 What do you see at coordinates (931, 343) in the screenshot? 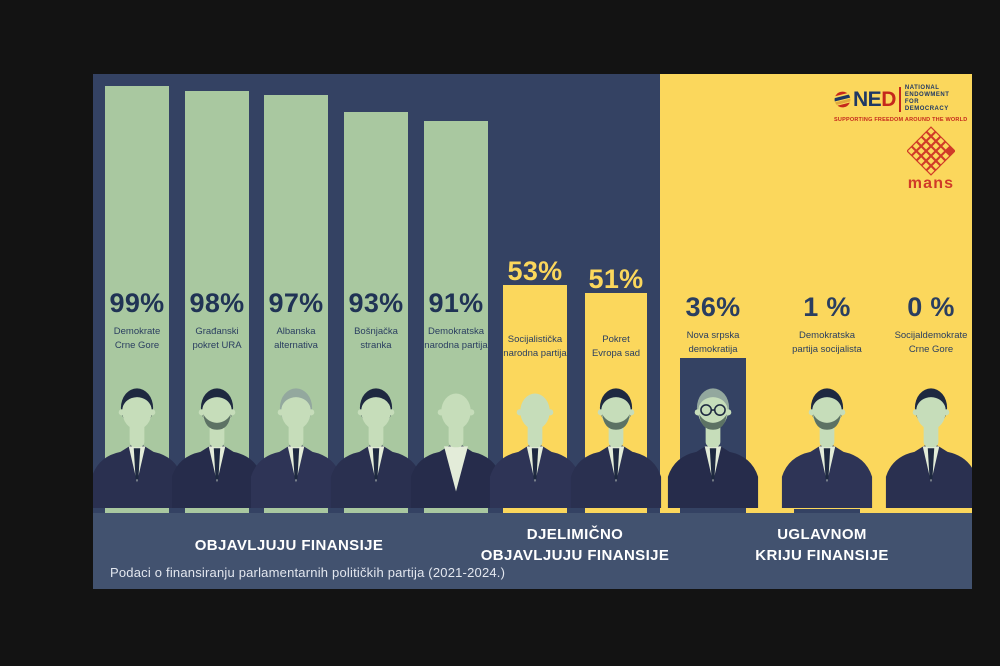
I see `party-name: Socijaldemokrate Crne Gore` at bounding box center [931, 343].